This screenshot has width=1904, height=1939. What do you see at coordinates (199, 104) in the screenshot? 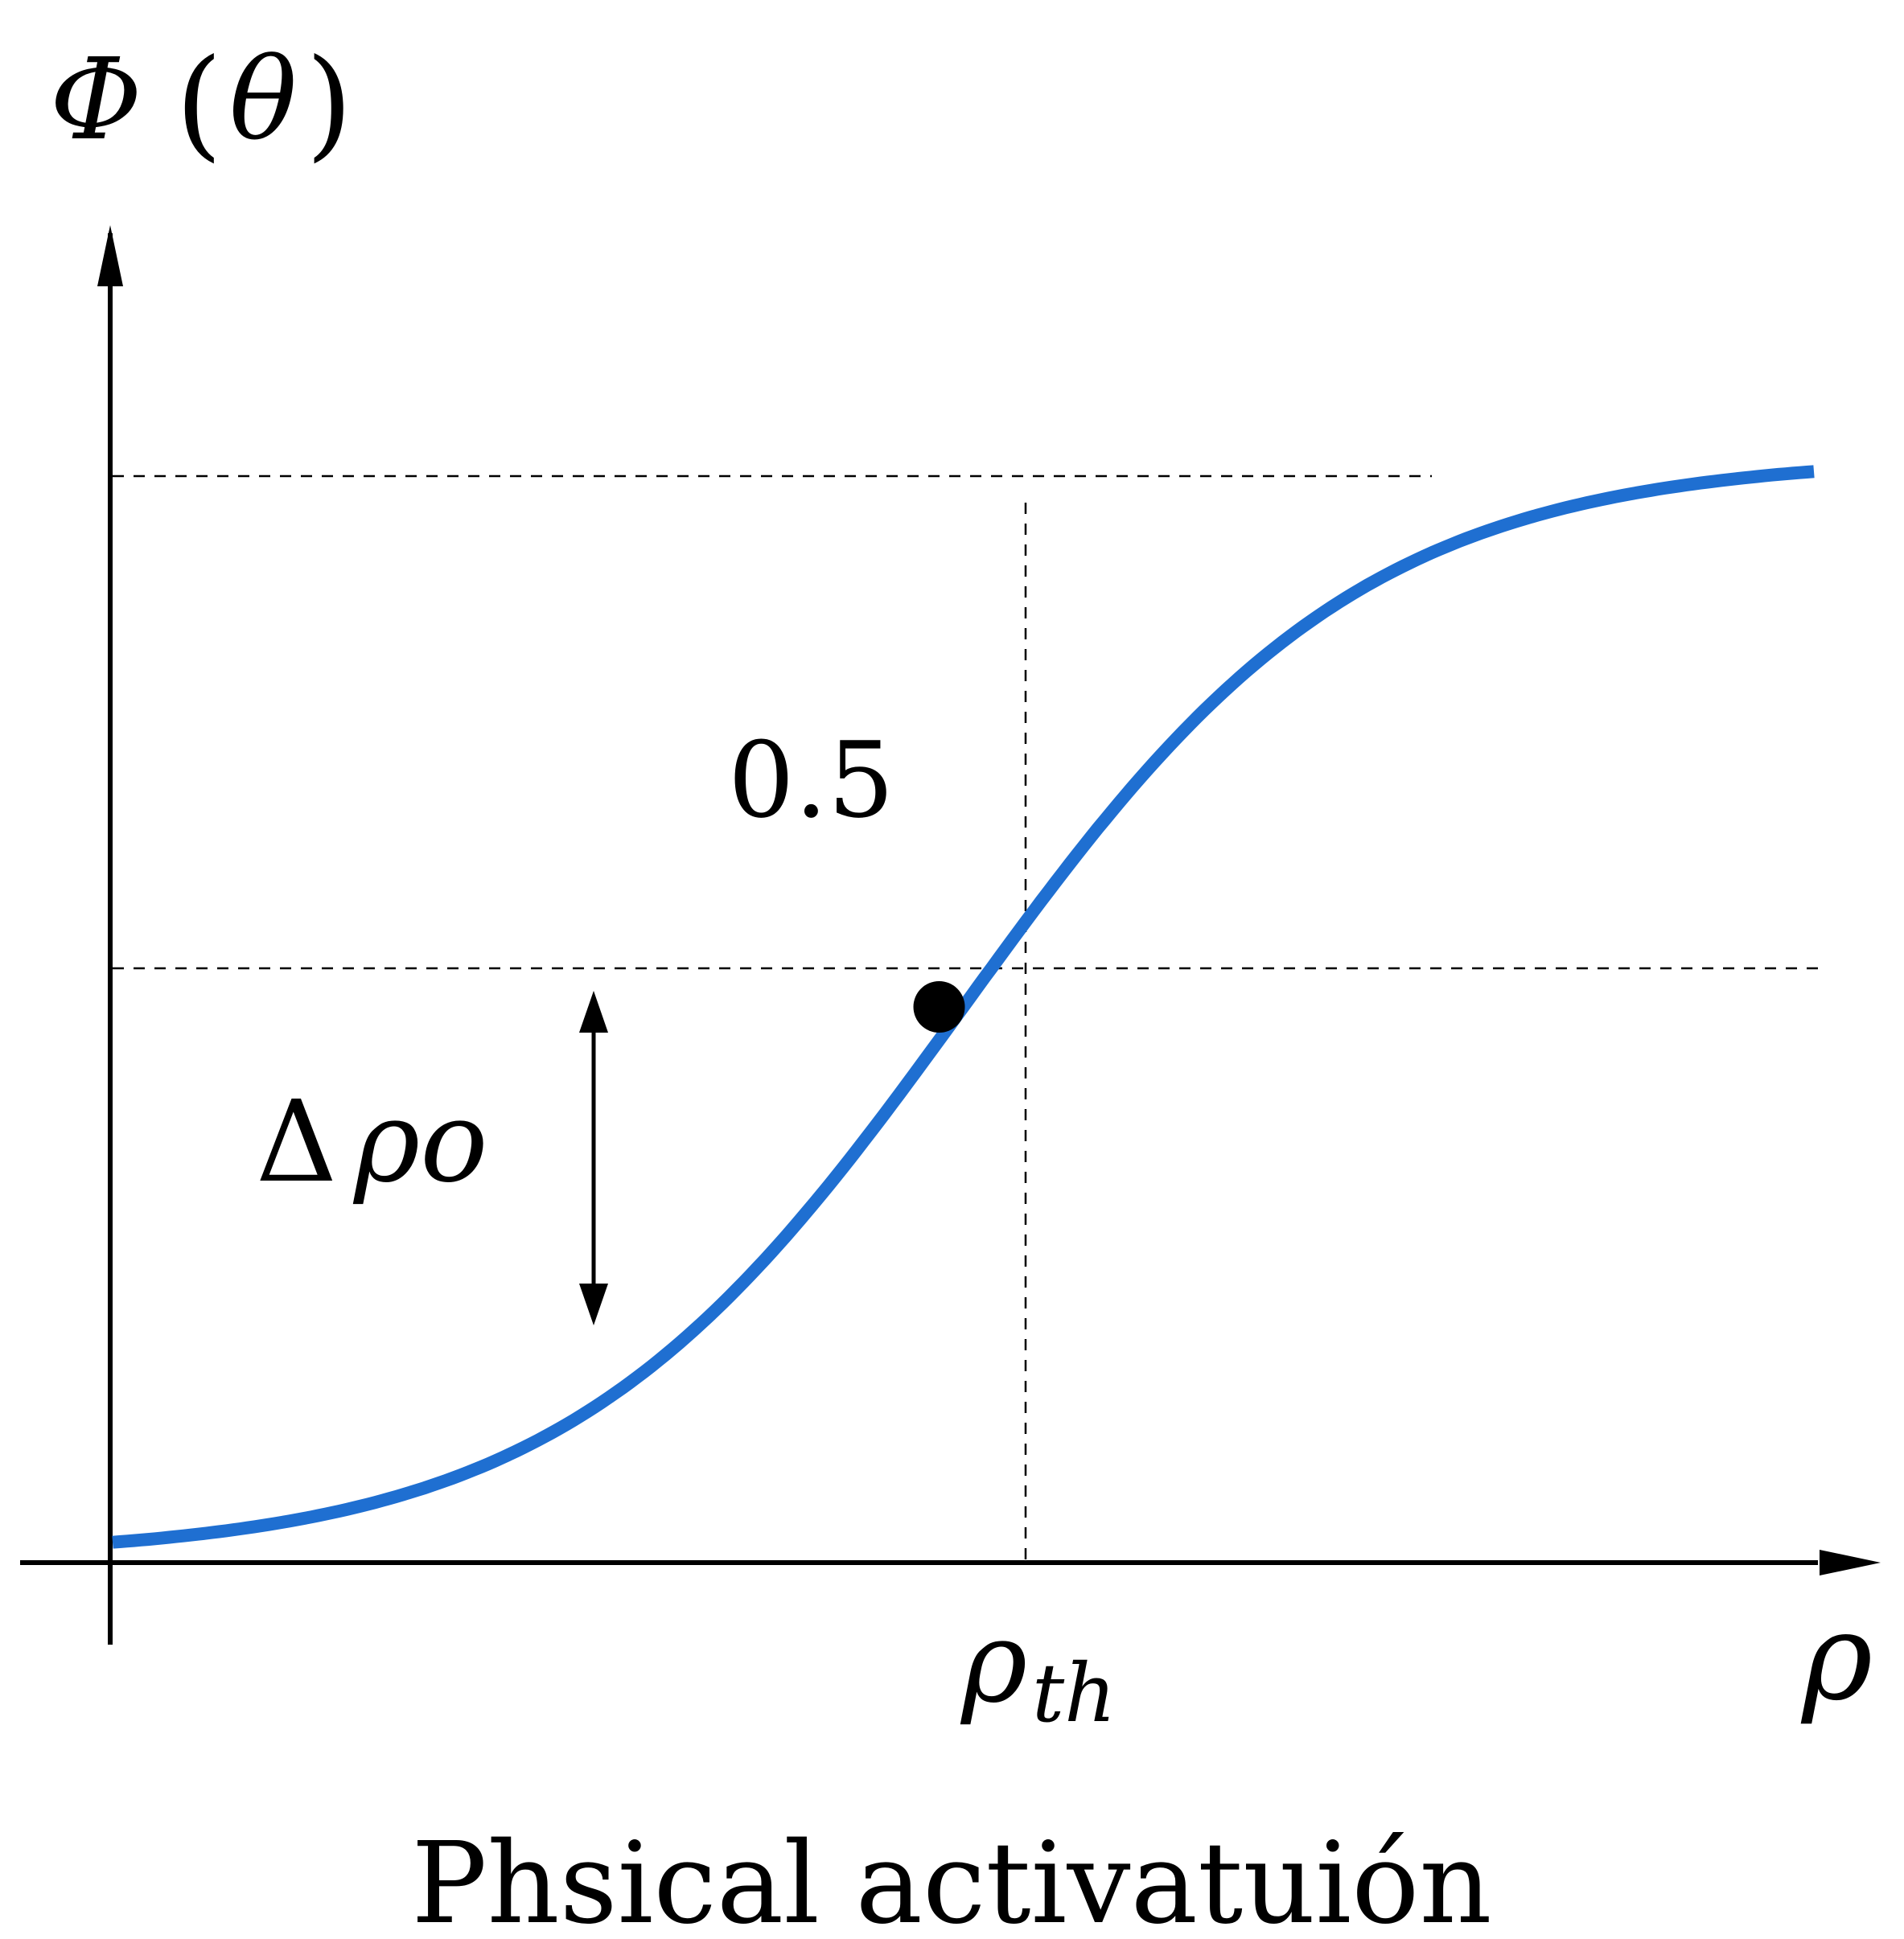
I see `y-axis-label-open-paren: (` at bounding box center [199, 104].